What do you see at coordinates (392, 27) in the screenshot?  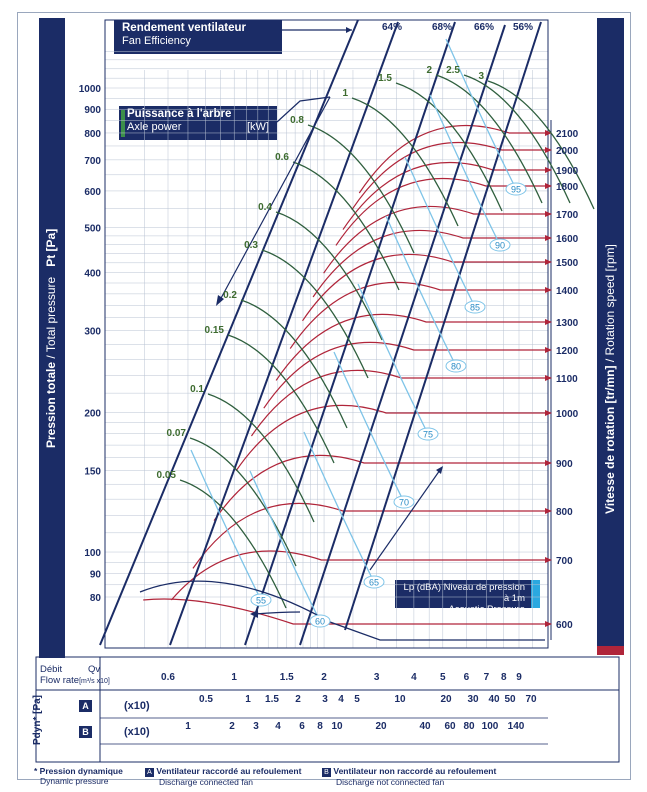 I see `efficiency-label: 64%` at bounding box center [392, 27].